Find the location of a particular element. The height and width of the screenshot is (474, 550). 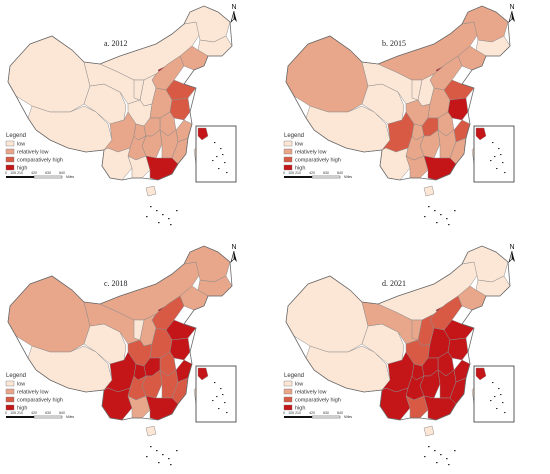

year-label: a. 2012 is located at coordinates (116, 43).